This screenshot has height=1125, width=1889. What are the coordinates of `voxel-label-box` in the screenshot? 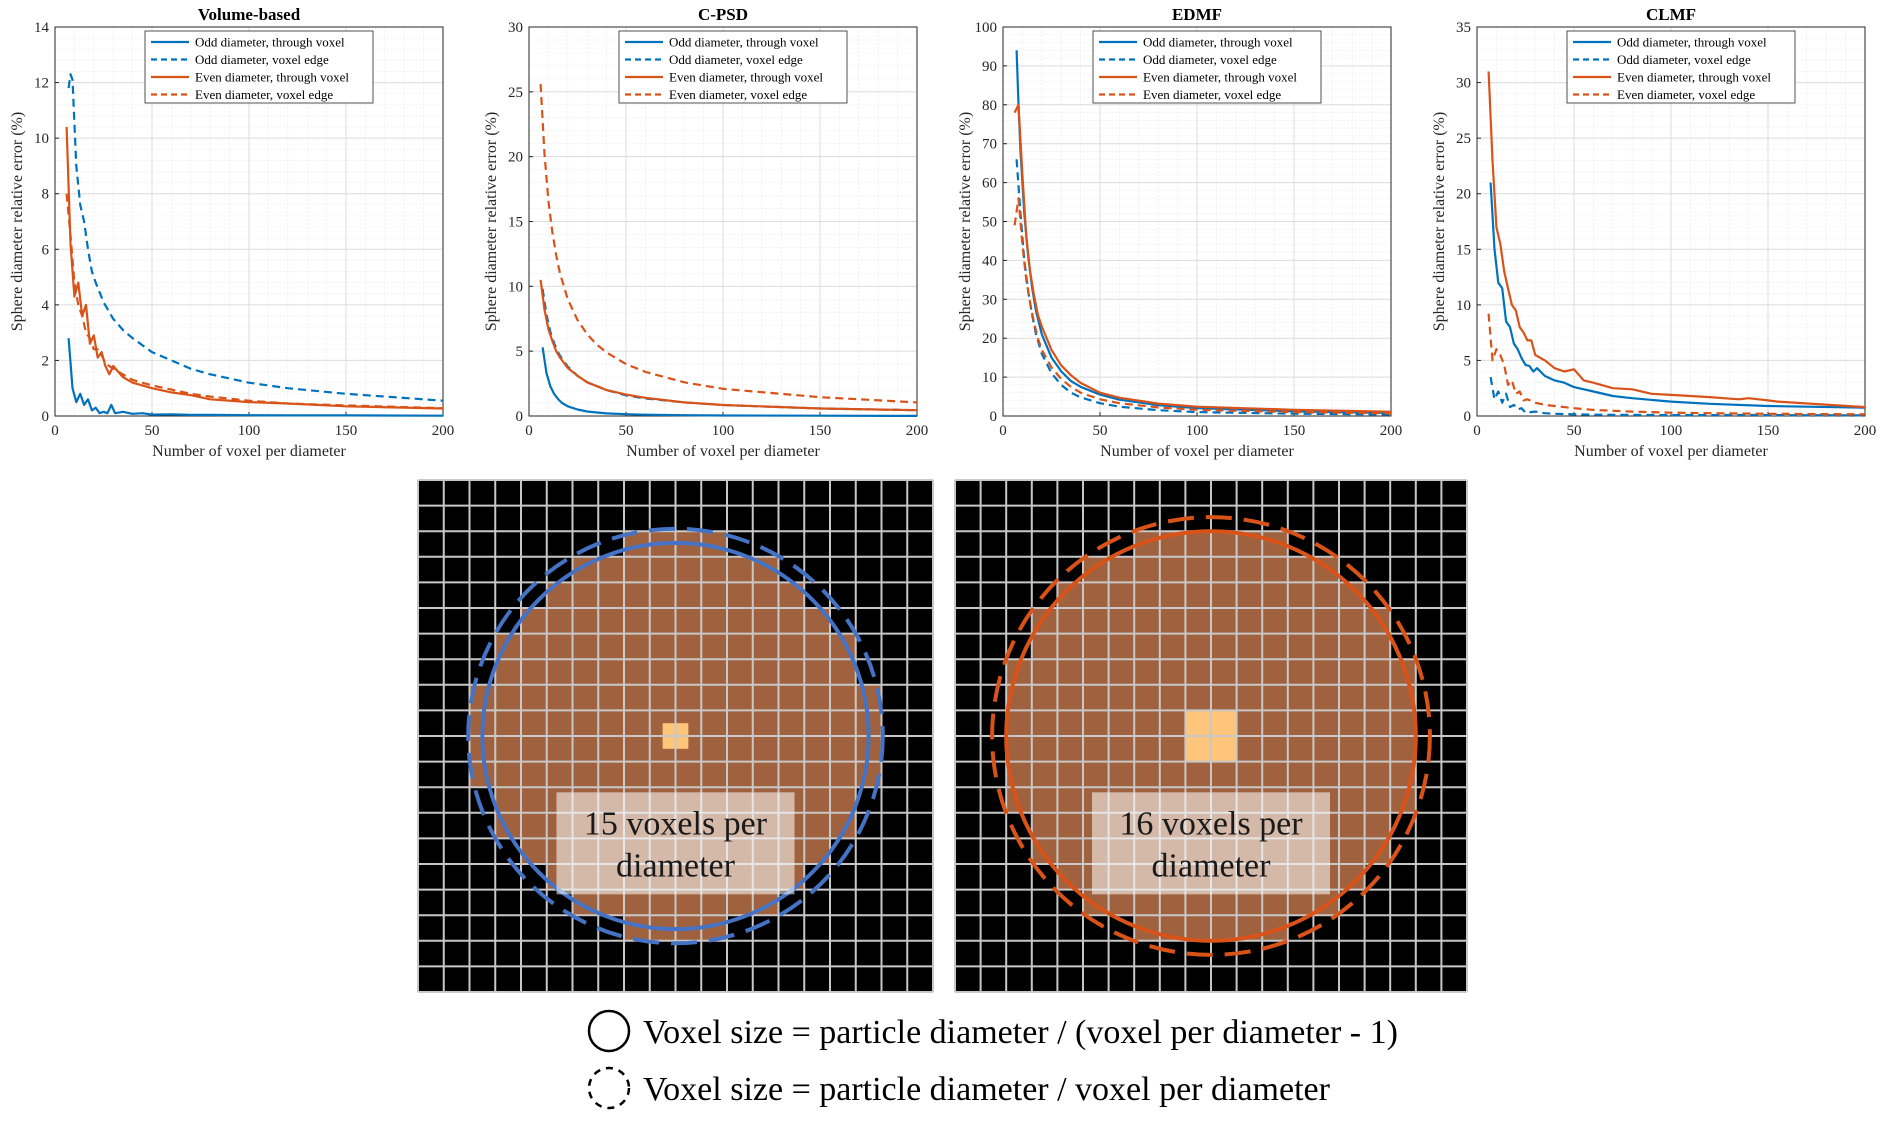 It's located at (675, 843).